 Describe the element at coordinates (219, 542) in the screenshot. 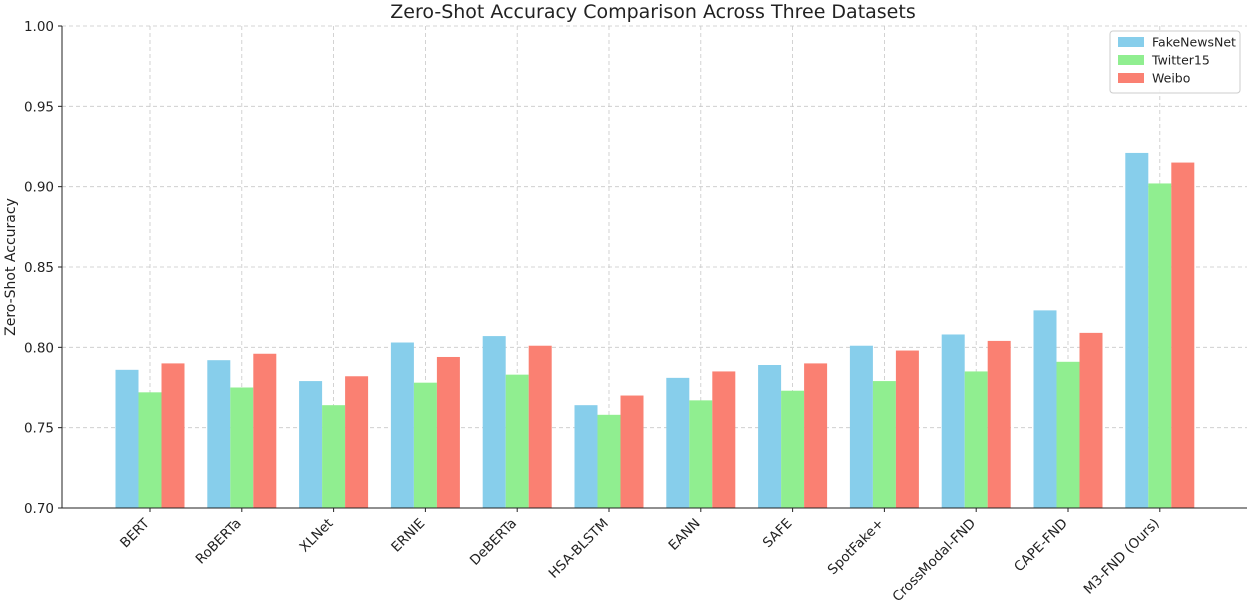

I see `x-tick-label: RoBERTa` at that location.